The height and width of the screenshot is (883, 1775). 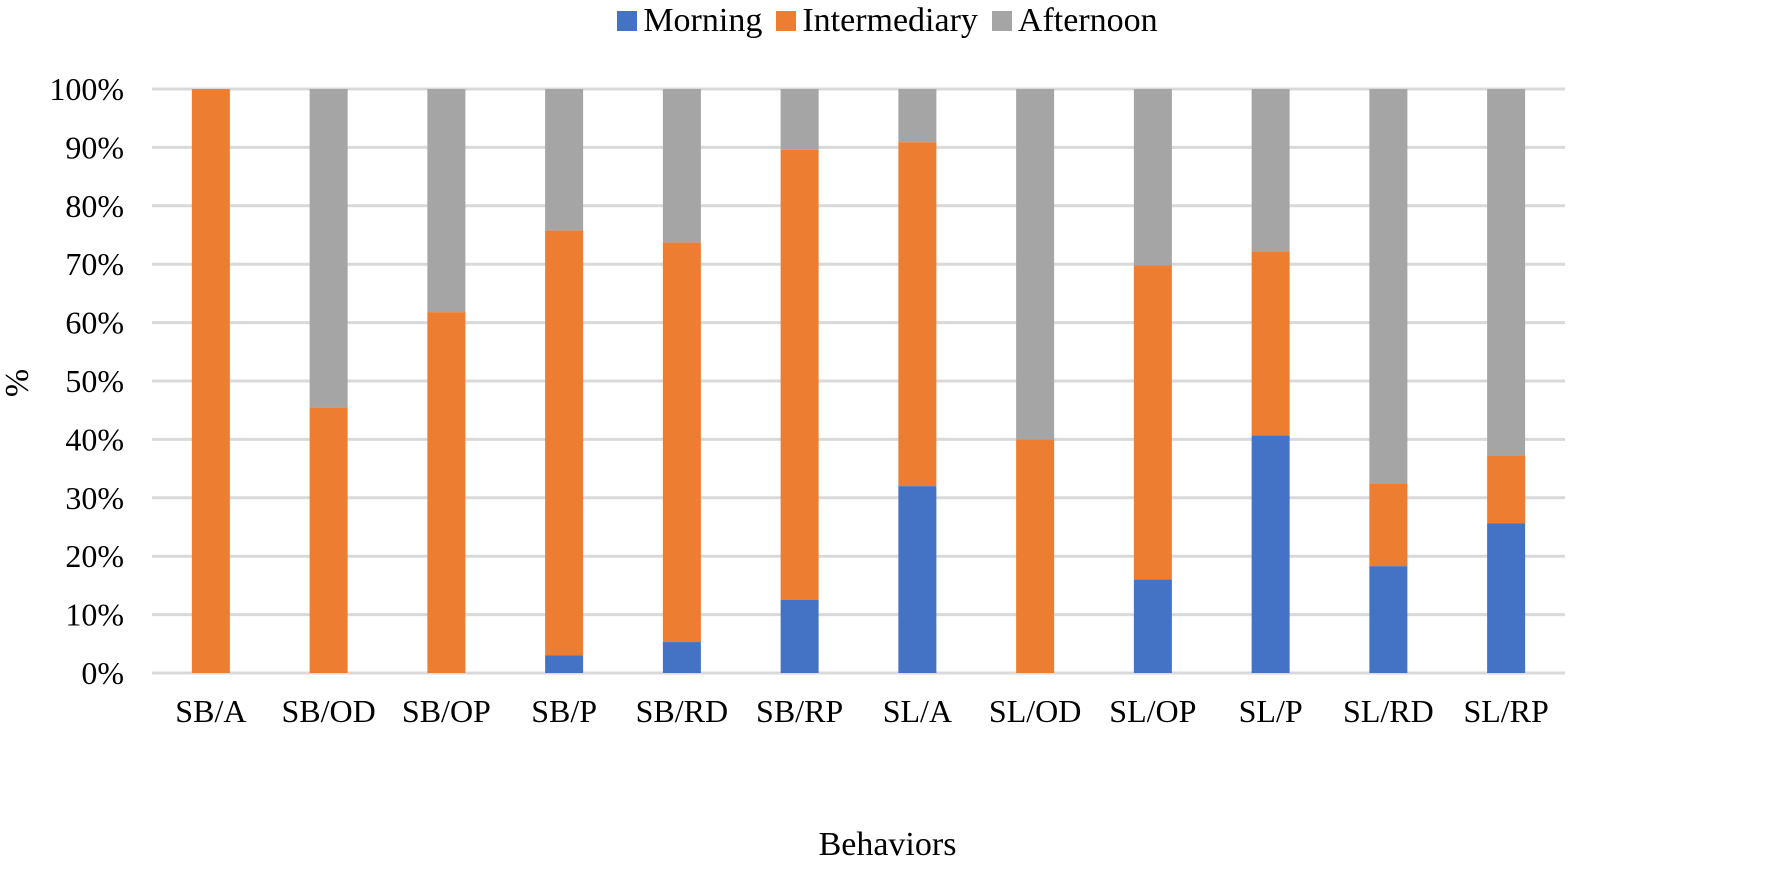 I want to click on legend-swatch-intermediary, so click(x=786, y=21).